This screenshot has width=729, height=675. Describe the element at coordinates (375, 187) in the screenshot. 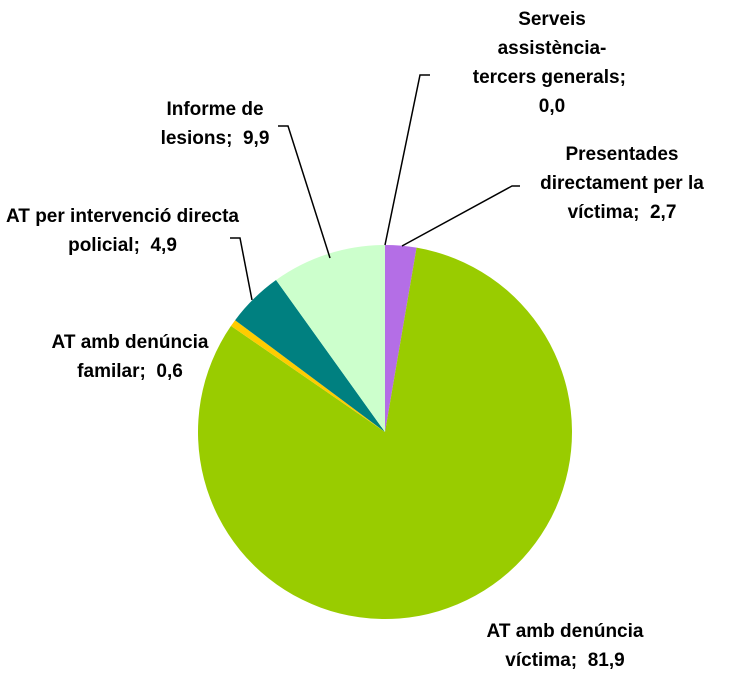

I see `leader-lines` at that location.